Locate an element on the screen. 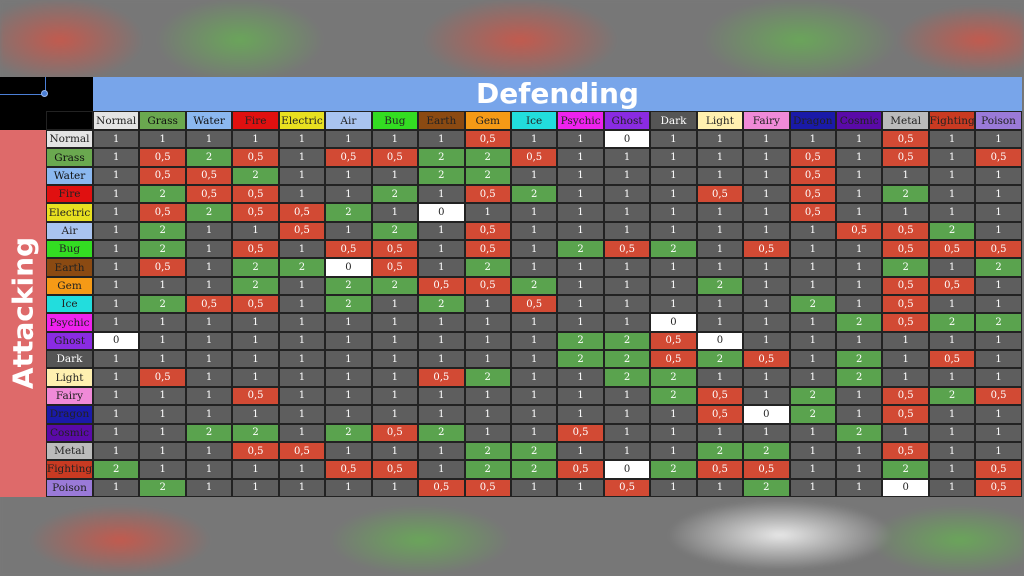  attacking-header-air: Air is located at coordinates (69, 231).